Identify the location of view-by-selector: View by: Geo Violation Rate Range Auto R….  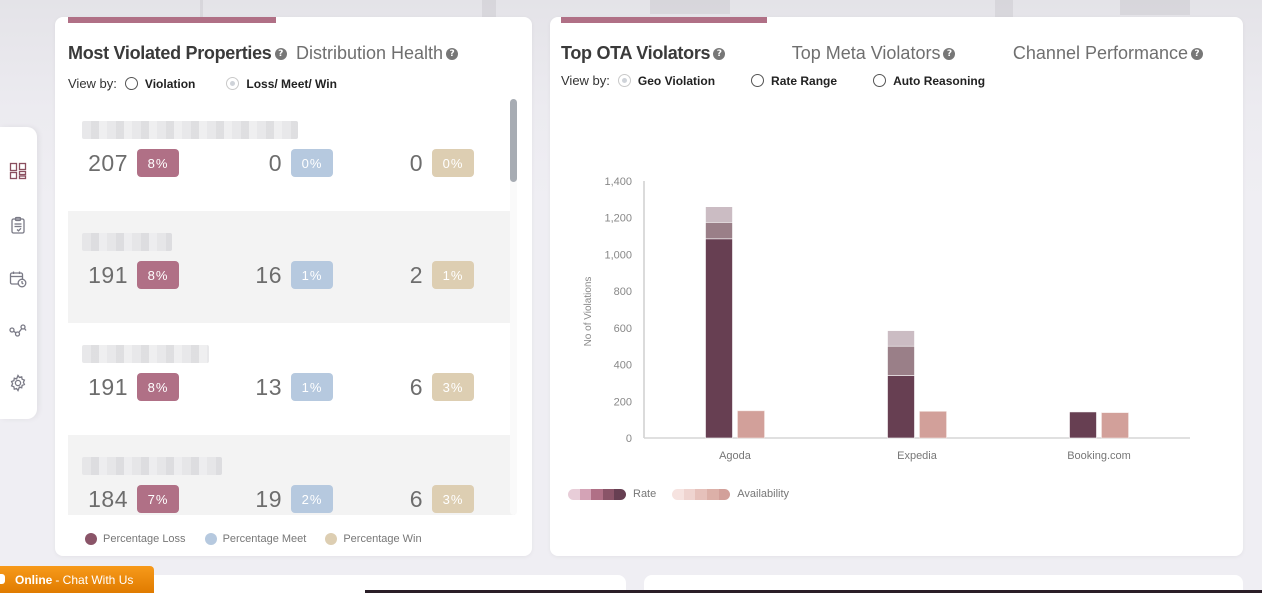
(783, 80).